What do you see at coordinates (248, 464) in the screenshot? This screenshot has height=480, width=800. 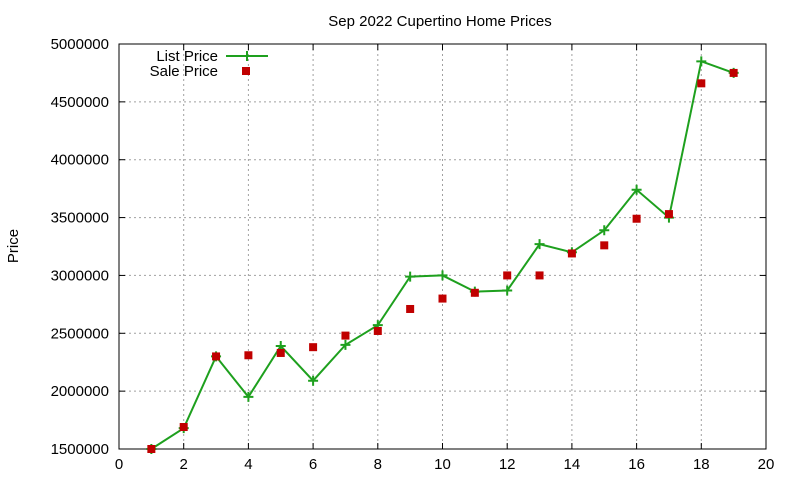 I see `x-tick-label: 4` at bounding box center [248, 464].